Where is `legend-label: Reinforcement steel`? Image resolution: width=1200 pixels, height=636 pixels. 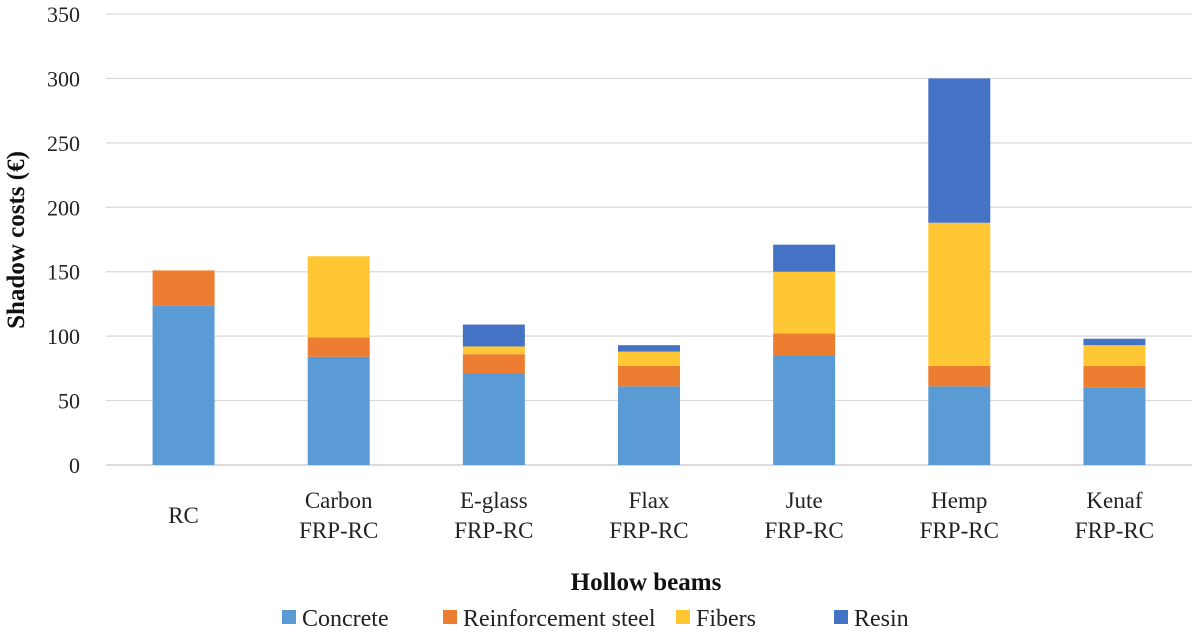
legend-label: Reinforcement steel is located at coordinates (559, 619).